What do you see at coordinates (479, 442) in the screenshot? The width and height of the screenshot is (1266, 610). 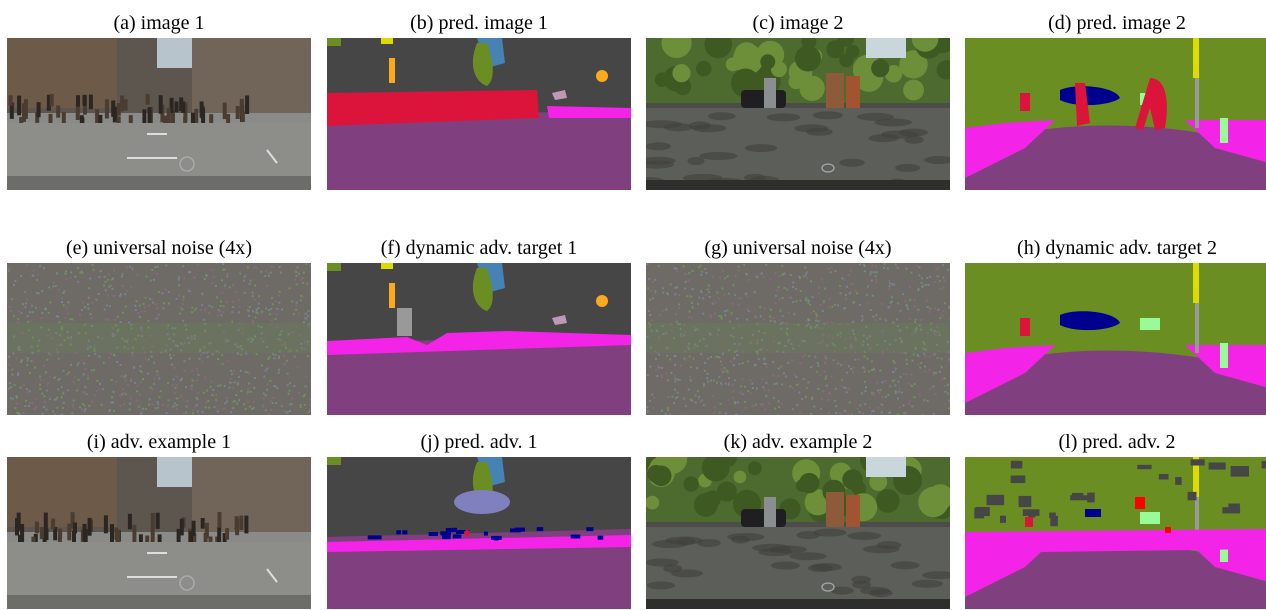 I see `caption-j: (j) pred. adv. 1` at bounding box center [479, 442].